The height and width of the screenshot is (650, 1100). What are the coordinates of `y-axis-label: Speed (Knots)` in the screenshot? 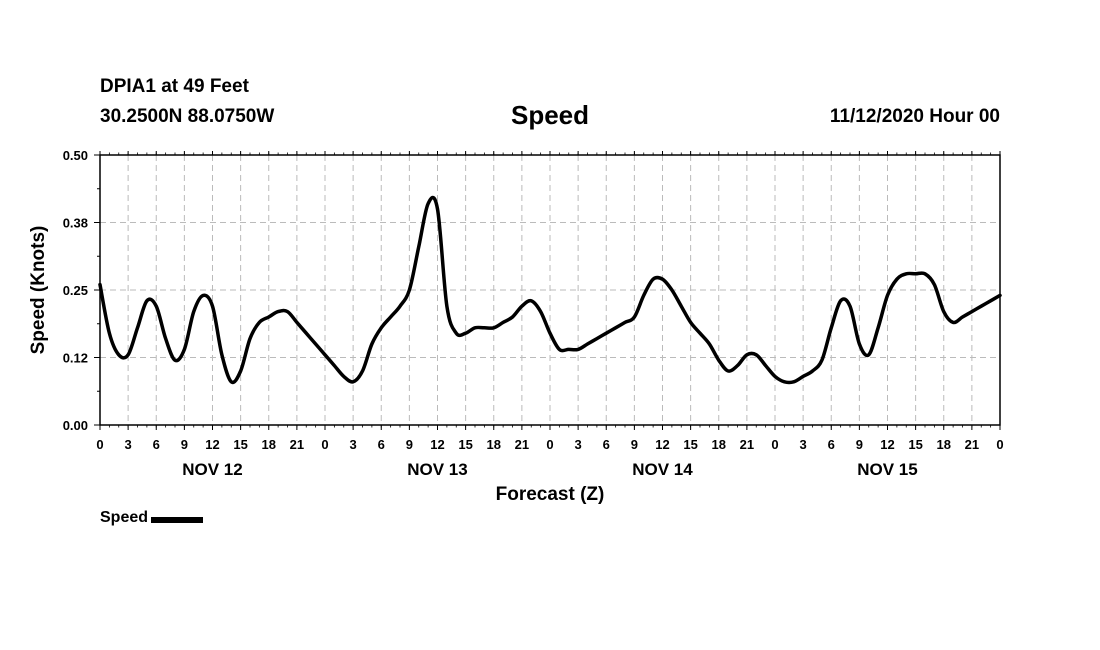 It's located at (38, 290).